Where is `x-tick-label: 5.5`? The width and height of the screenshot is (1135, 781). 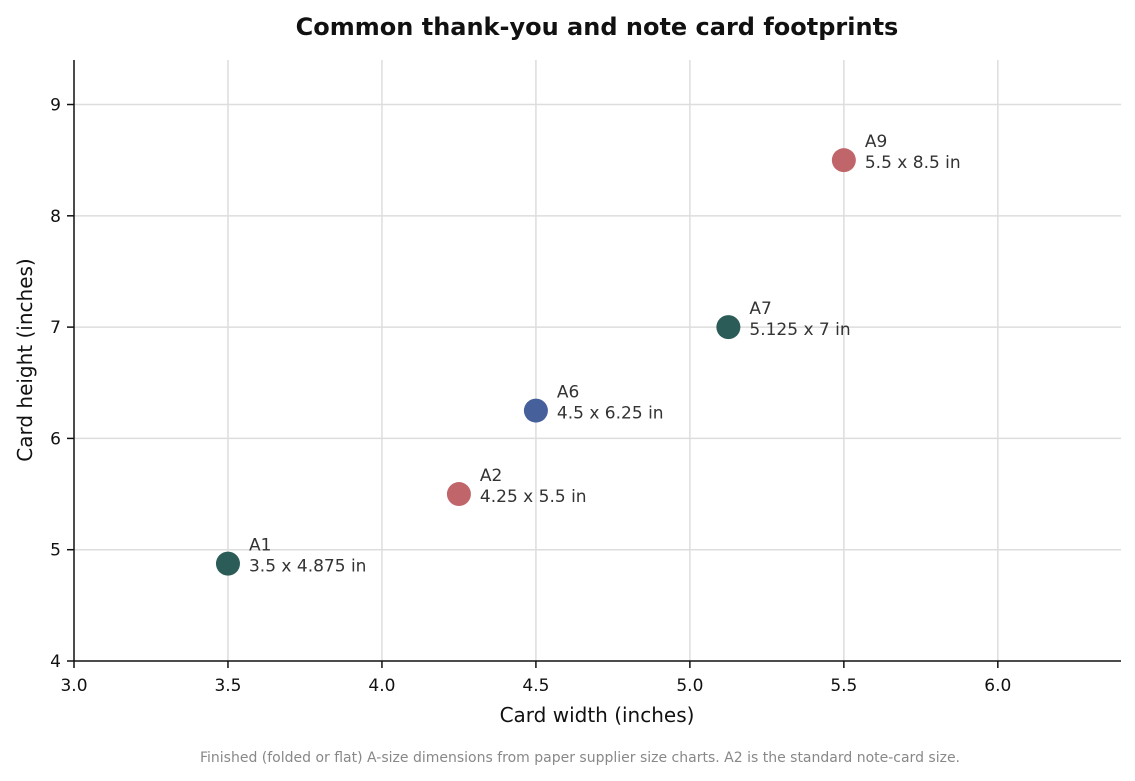 x-tick-label: 5.5 is located at coordinates (843, 686).